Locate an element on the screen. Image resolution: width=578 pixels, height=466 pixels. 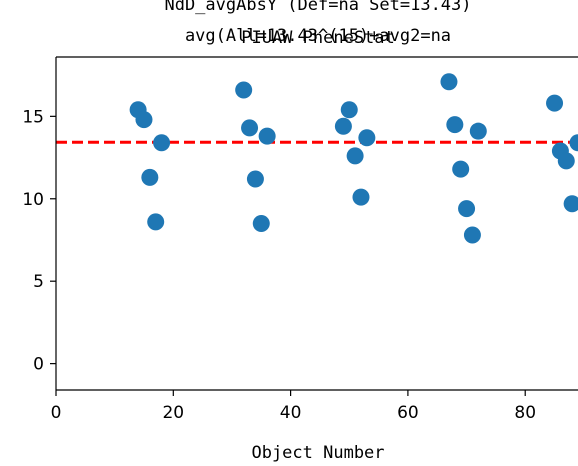
chart-title-line-3: avg(All=13.43^(15)+avg2=na is located at coordinates (318, 36).